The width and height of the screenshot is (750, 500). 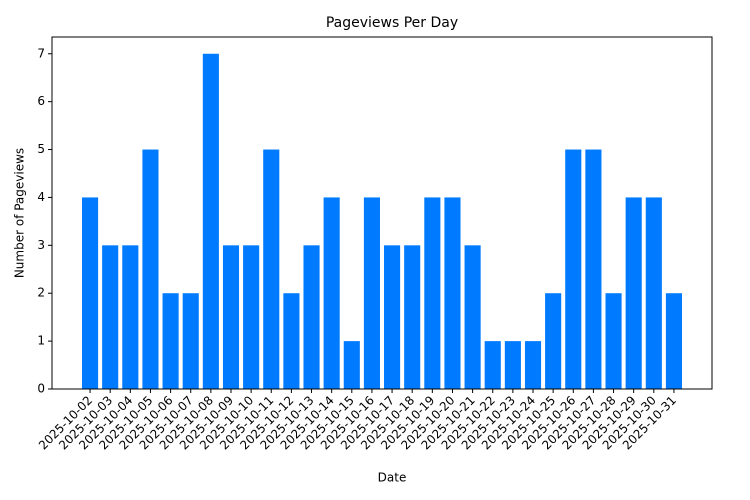 What do you see at coordinates (41, 389) in the screenshot?
I see `y-tick-label: 0` at bounding box center [41, 389].